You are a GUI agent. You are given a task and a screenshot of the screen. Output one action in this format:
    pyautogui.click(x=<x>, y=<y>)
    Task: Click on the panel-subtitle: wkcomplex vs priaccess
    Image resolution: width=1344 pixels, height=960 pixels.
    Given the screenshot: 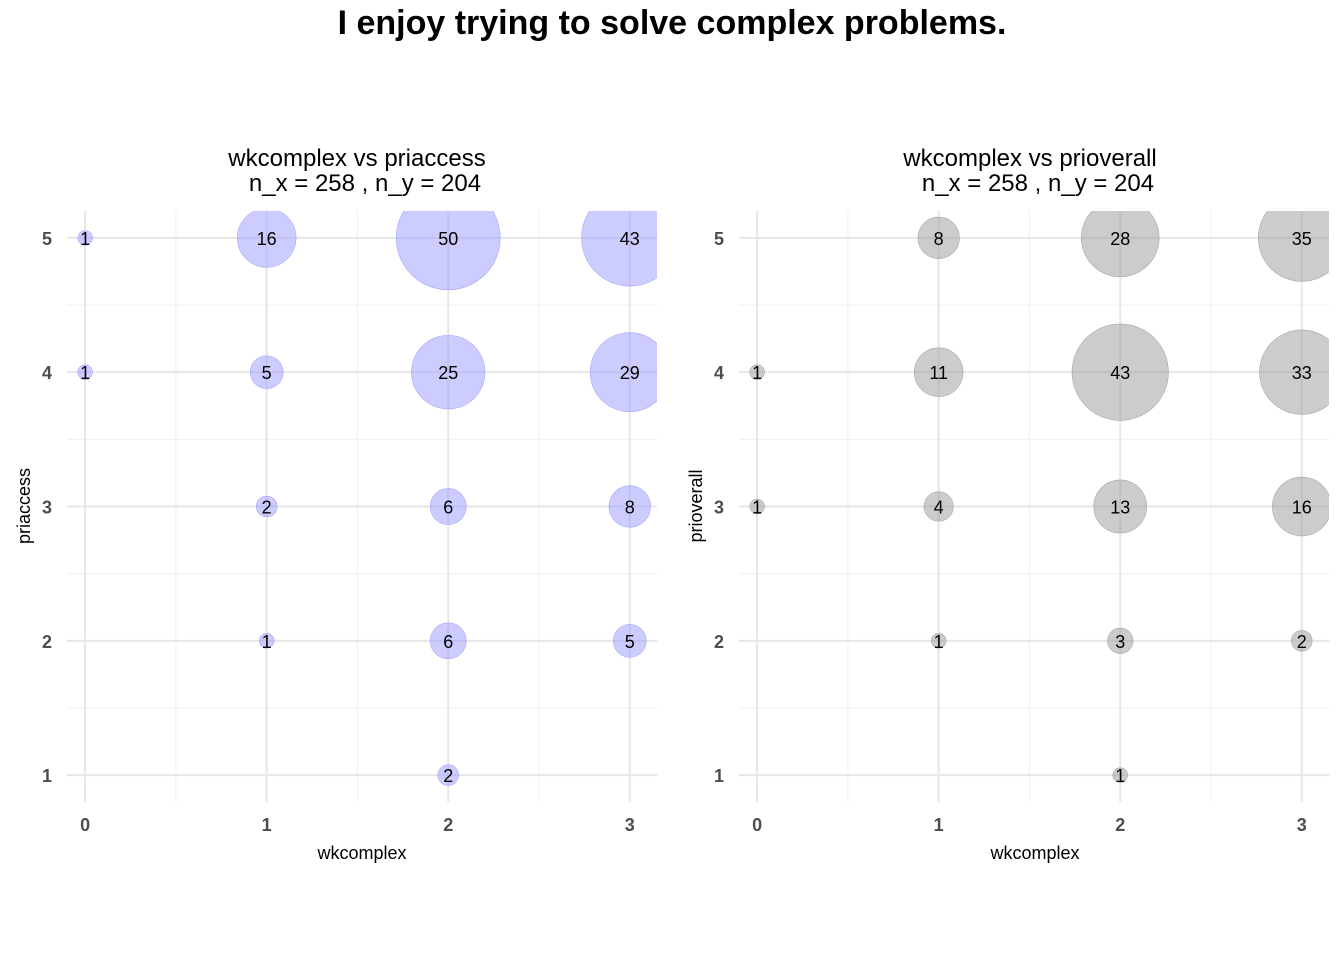 What is the action you would take?
    pyautogui.click(x=356, y=158)
    